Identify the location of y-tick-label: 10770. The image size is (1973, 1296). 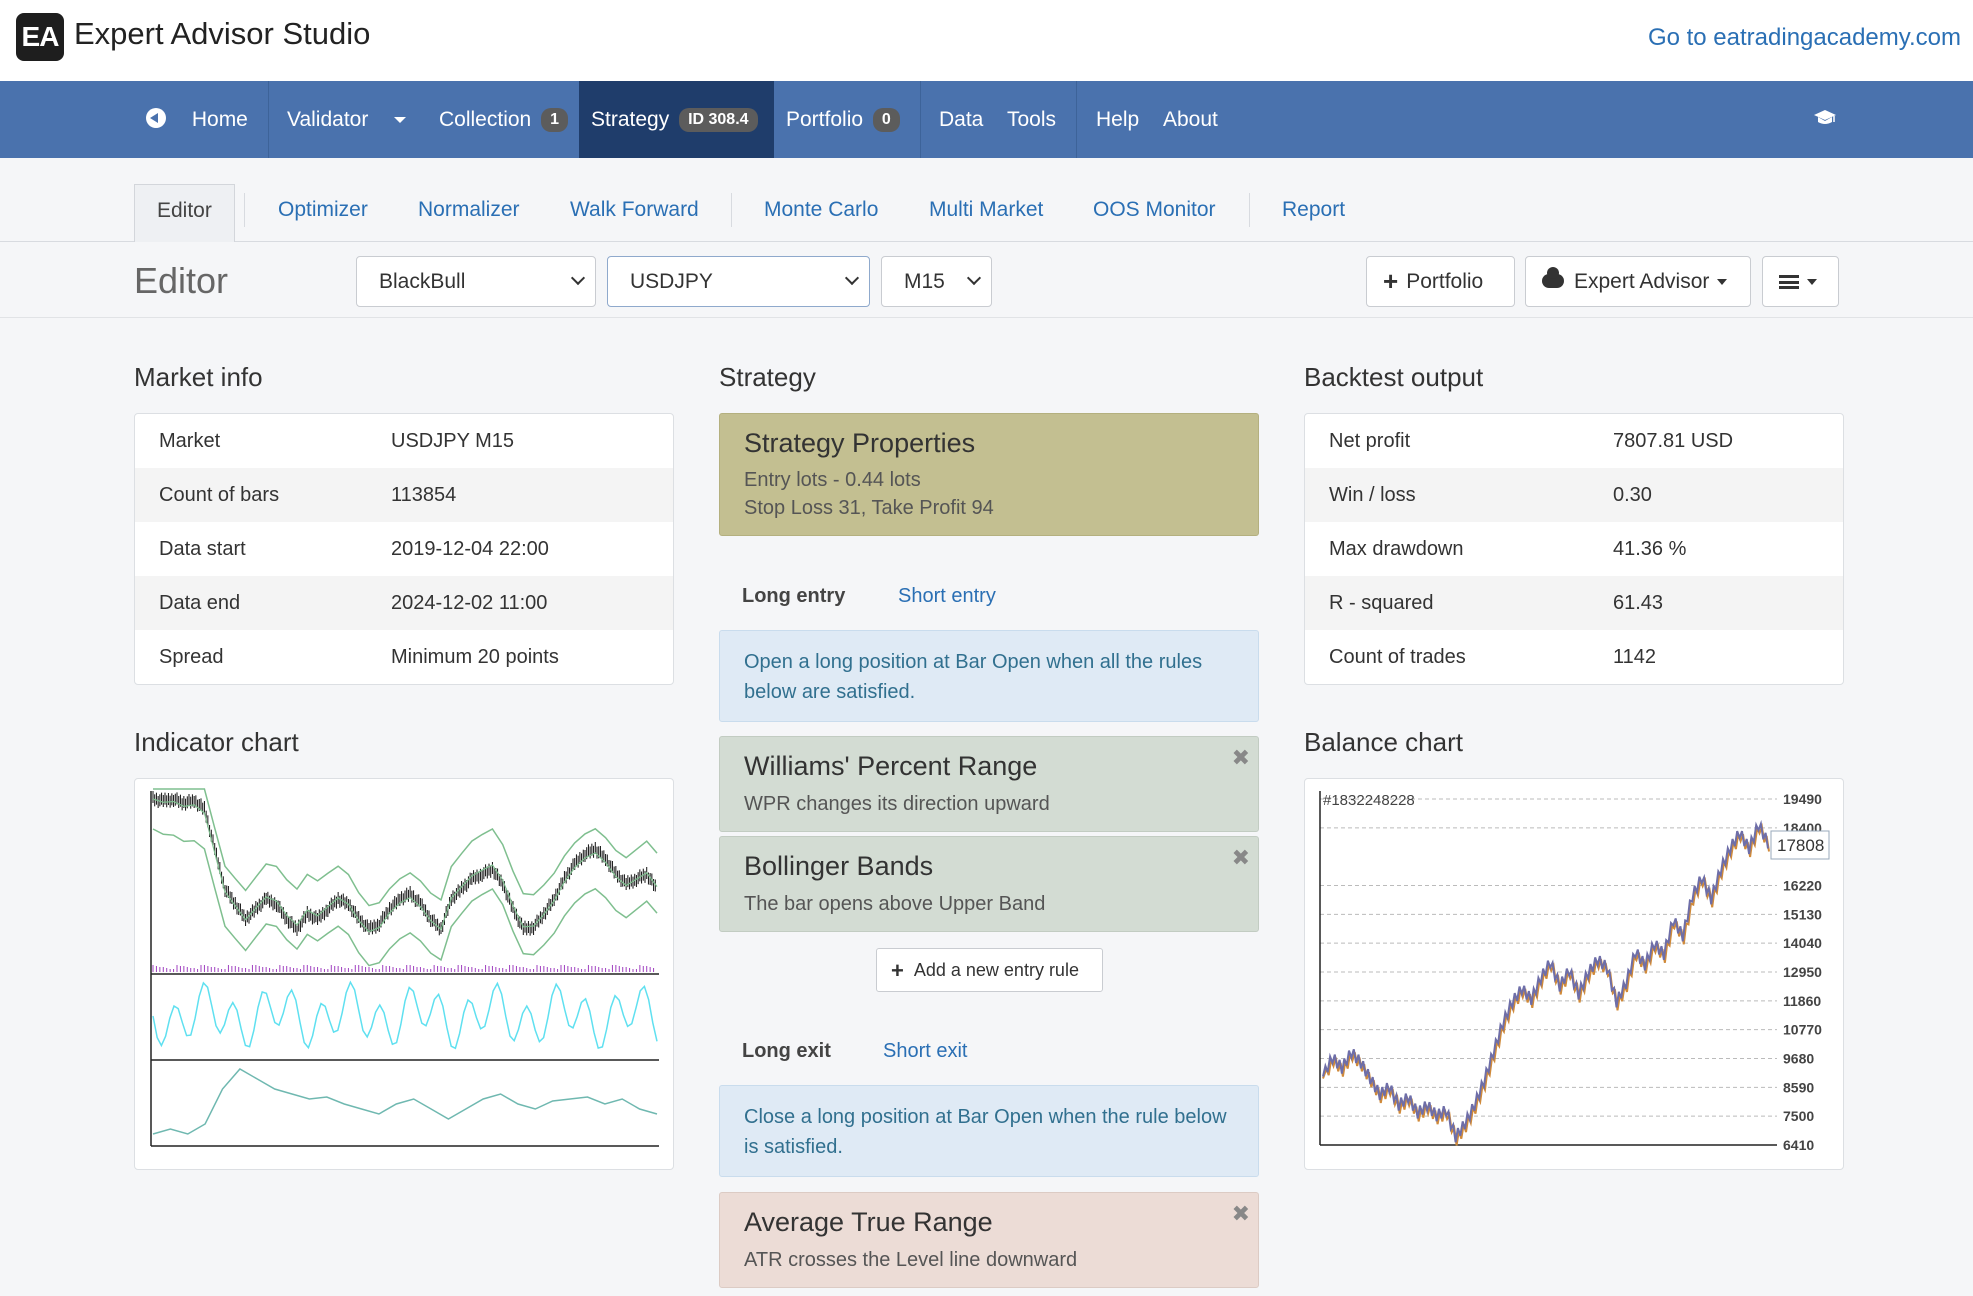
(1802, 1030).